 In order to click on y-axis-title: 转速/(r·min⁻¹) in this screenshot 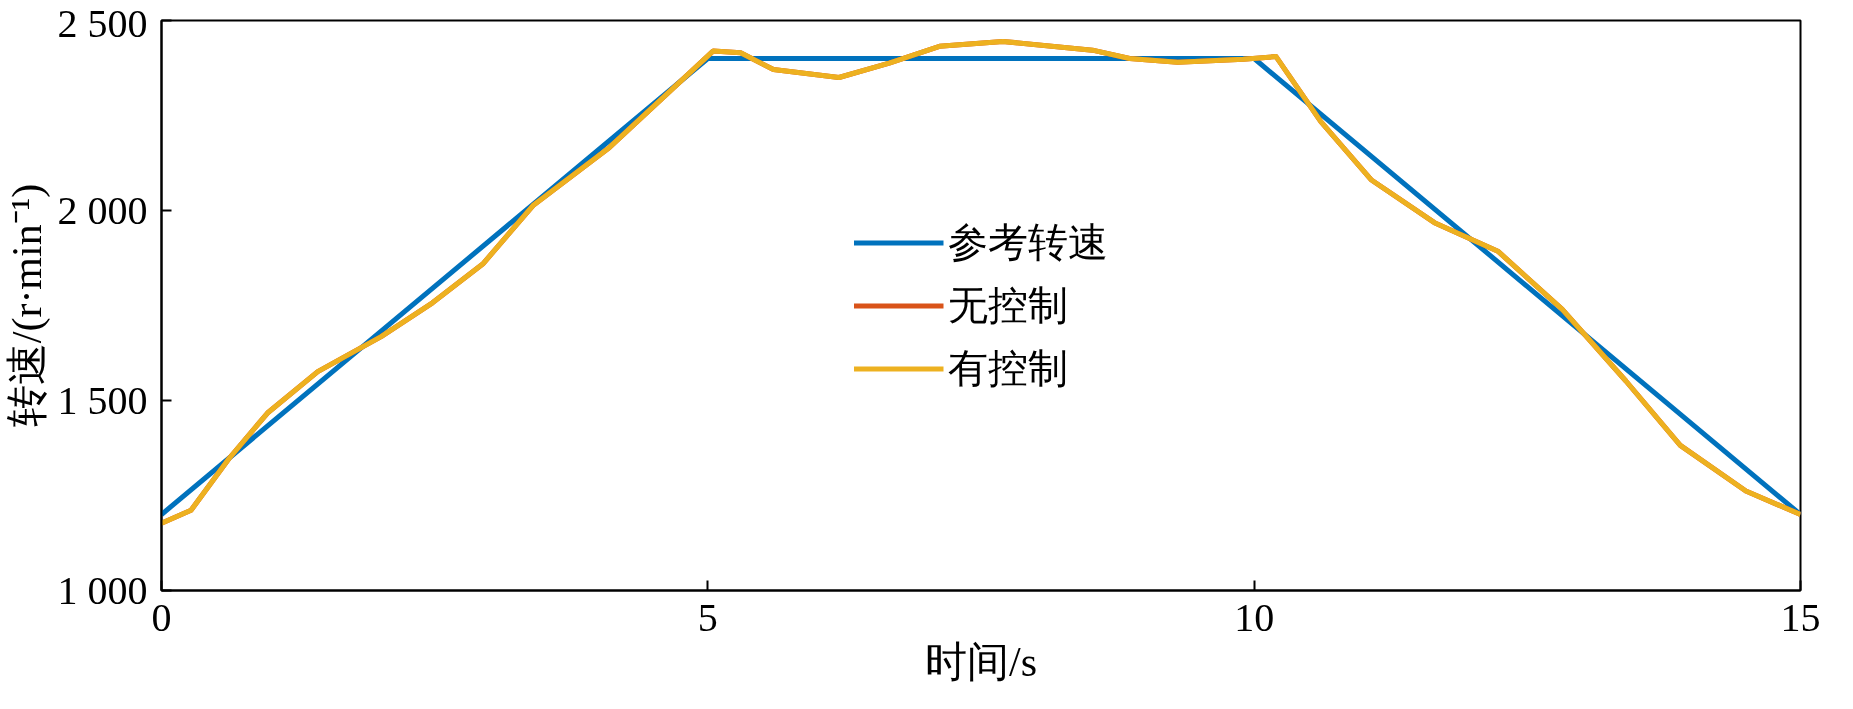, I will do `click(27, 305)`.